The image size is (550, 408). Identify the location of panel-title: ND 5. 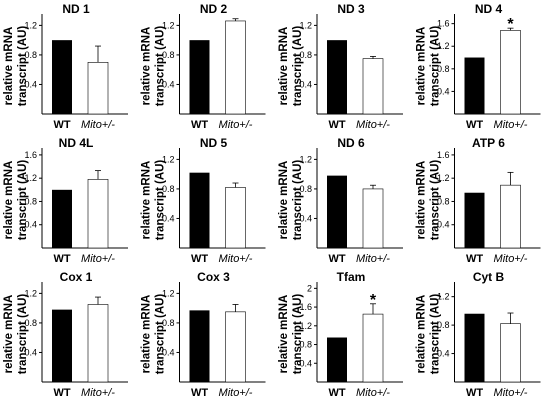
(214, 143).